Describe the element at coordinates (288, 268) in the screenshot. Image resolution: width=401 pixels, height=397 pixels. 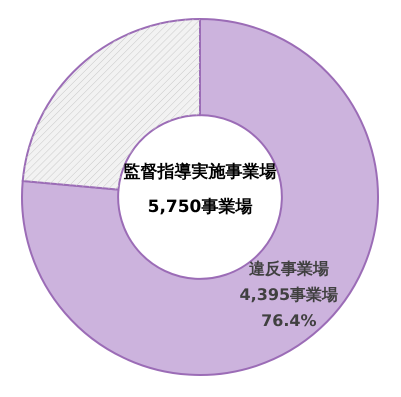
I see `slice-label: 違反事業場` at that location.